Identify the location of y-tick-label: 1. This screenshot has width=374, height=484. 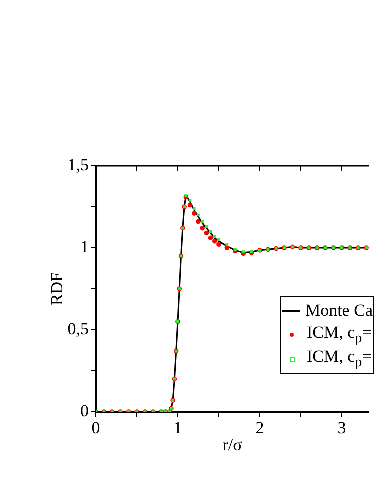
(84, 246).